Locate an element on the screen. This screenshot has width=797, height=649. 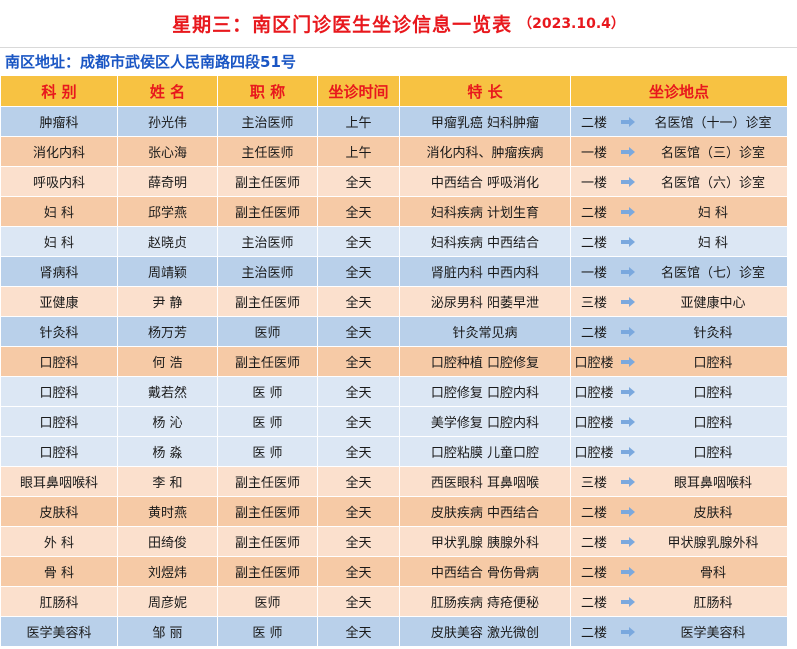
table-row: 针灸科 杨万芳 医师 全天 针灸常见病 二楼 针灸科 is located at coordinates (394, 331).